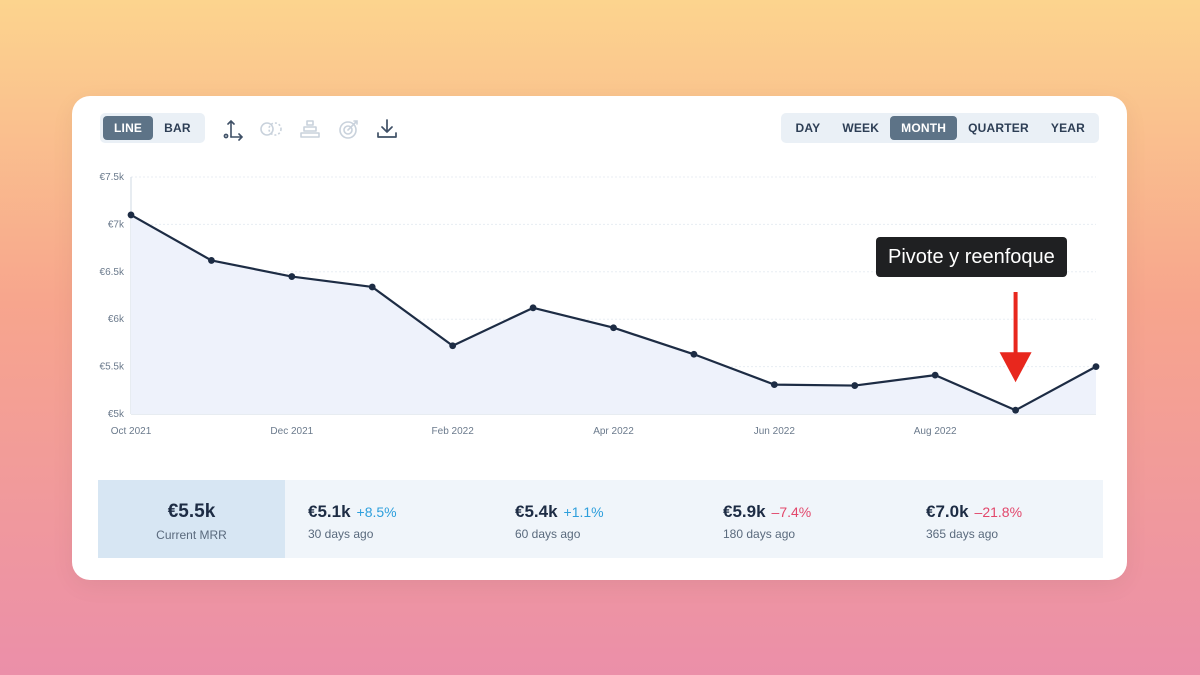  Describe the element at coordinates (131, 431) in the screenshot. I see `x-tick-label: Oct 2021` at that location.